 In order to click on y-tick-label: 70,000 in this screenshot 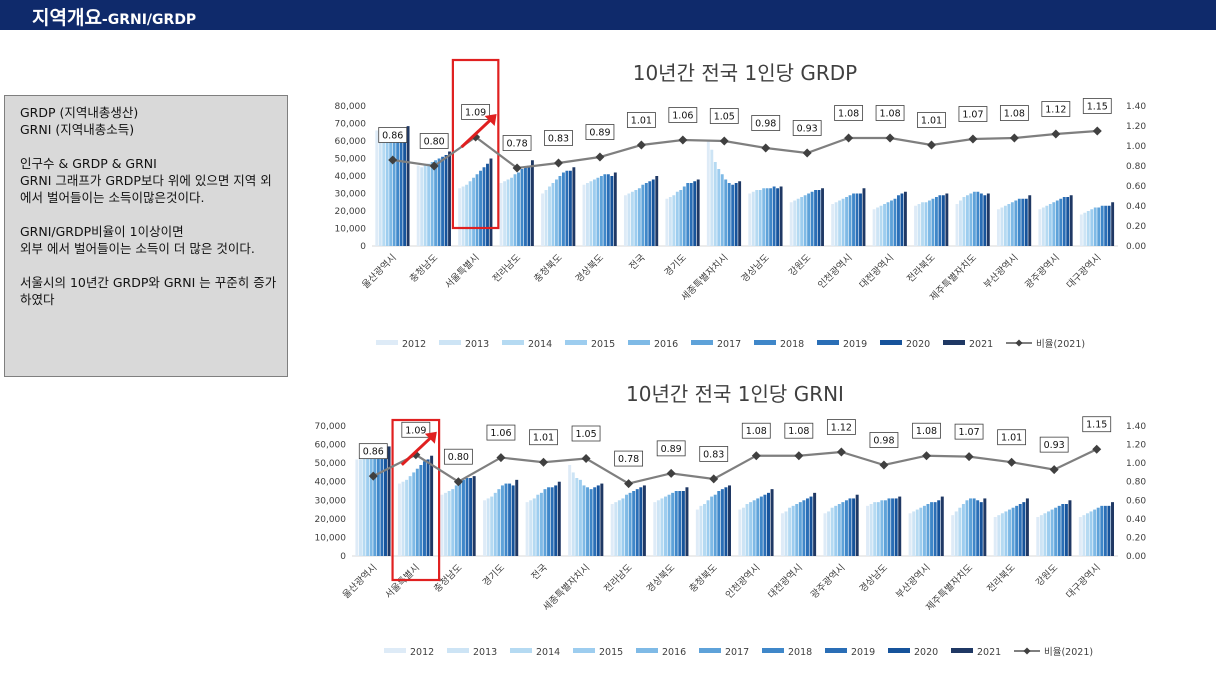, I will do `click(331, 427)`.